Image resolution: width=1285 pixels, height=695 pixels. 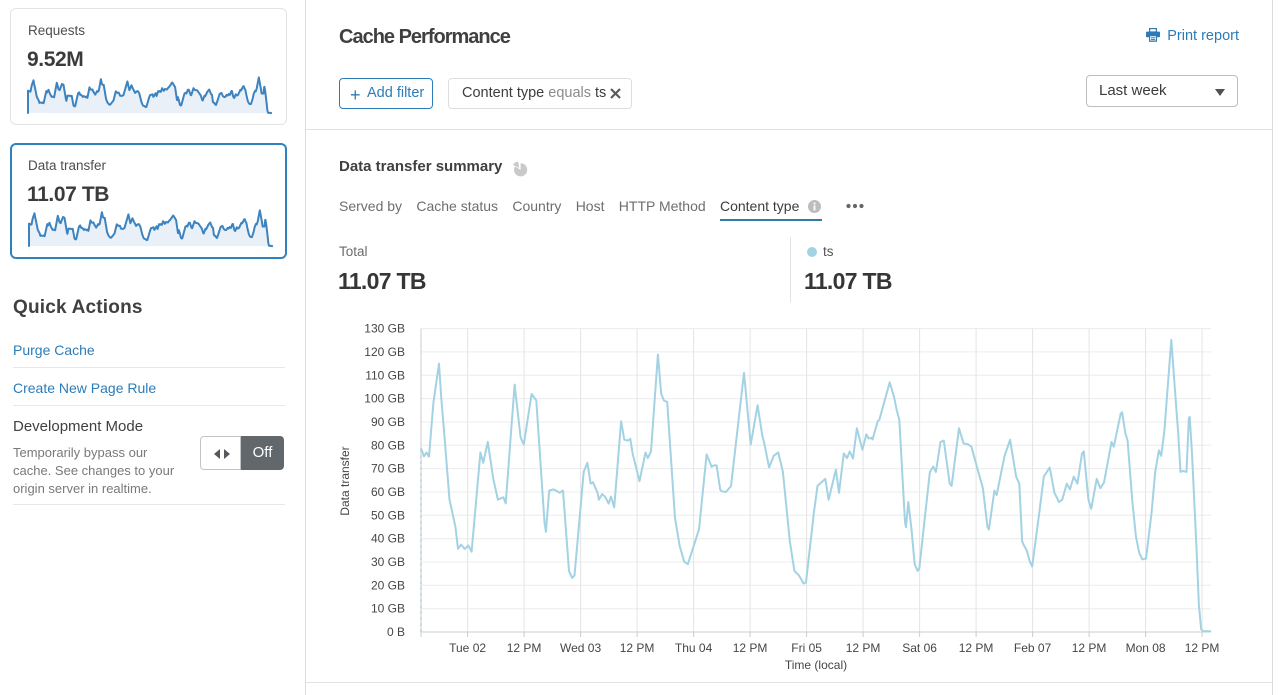 I want to click on svg-text: Sat 06, so click(x=919, y=648).